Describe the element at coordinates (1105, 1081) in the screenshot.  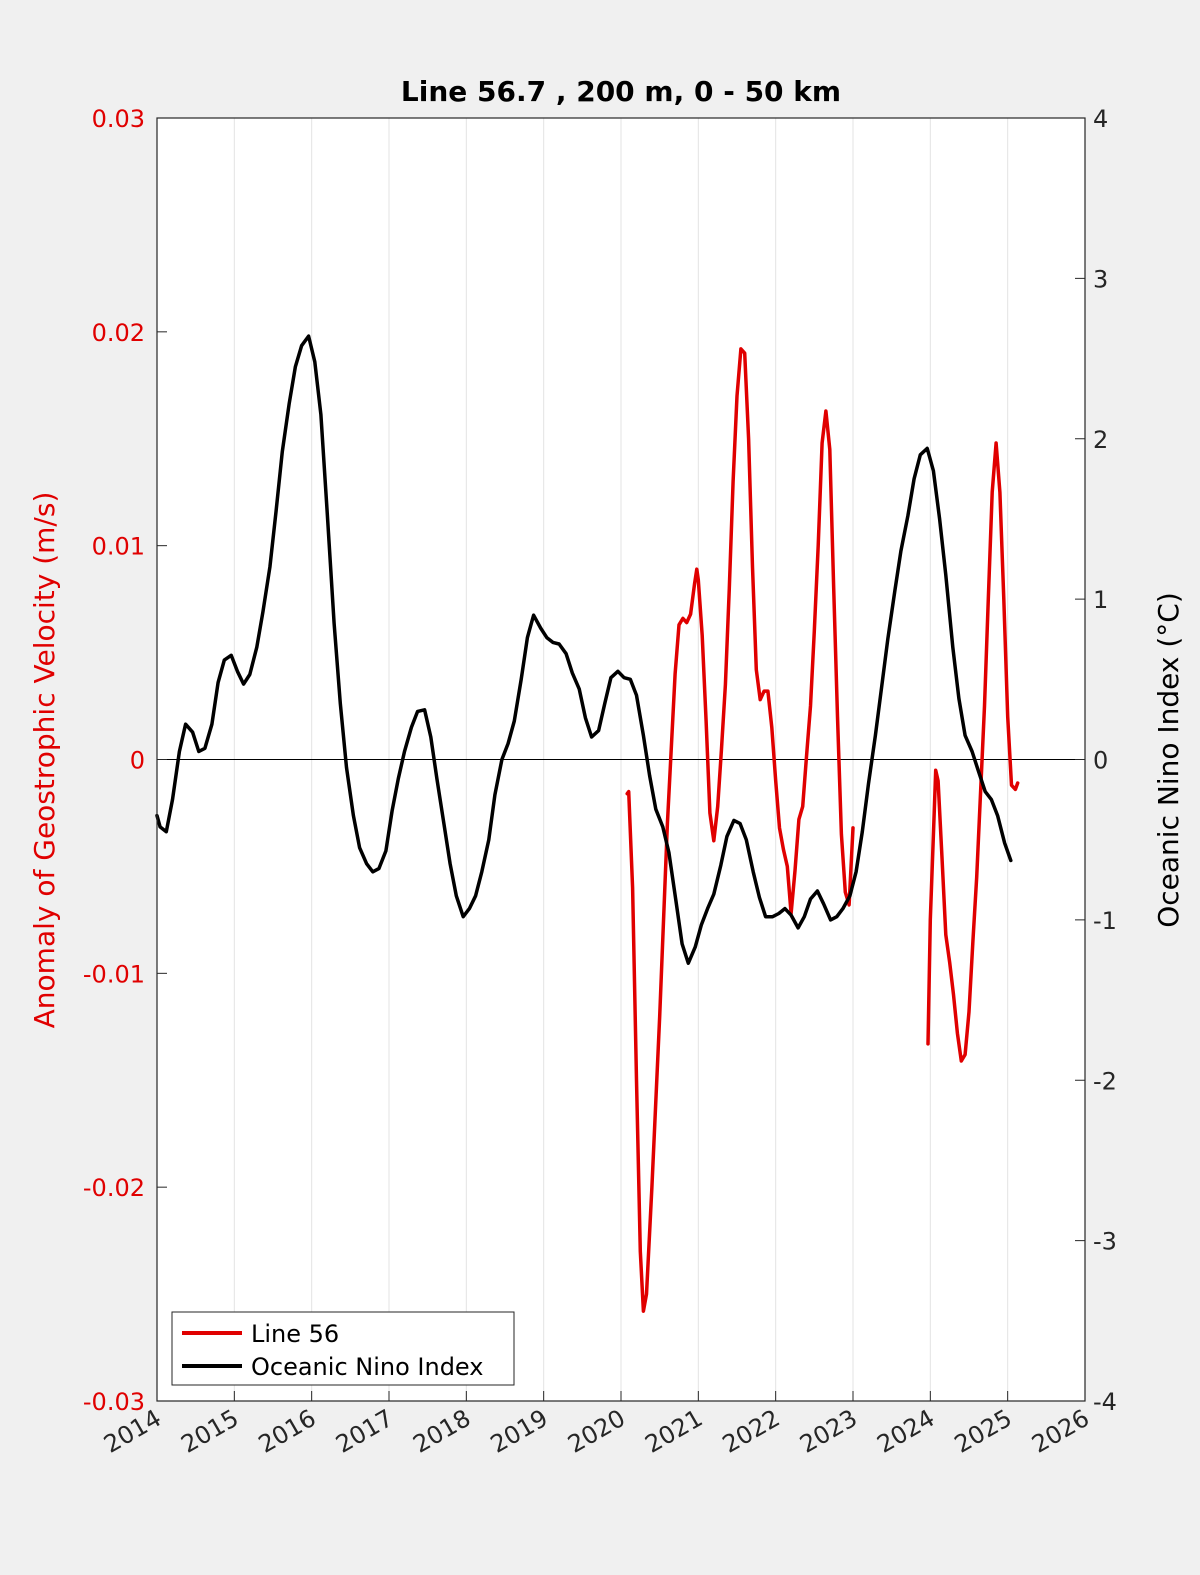
I see `y-right-tick-label: -2` at that location.